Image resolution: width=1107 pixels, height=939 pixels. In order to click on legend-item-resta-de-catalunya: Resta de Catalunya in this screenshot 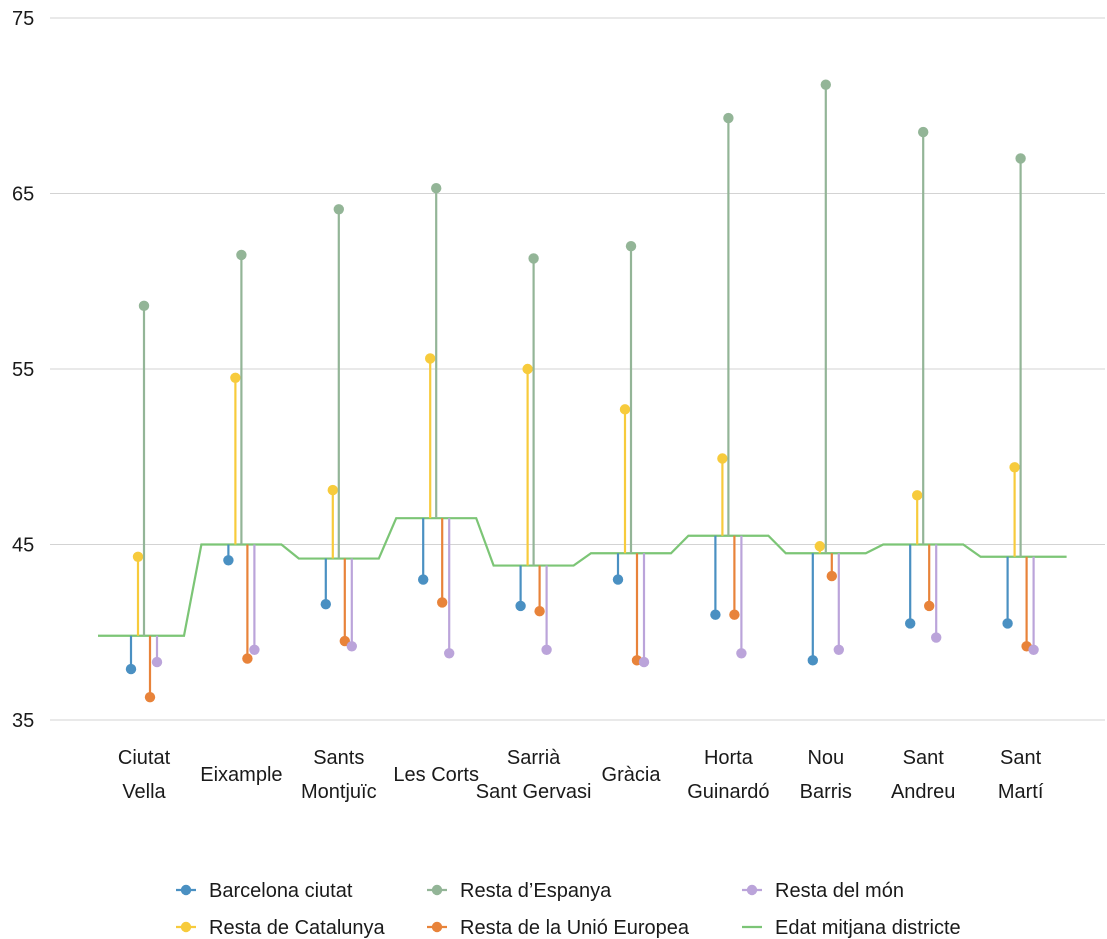, I will do `click(281, 928)`.